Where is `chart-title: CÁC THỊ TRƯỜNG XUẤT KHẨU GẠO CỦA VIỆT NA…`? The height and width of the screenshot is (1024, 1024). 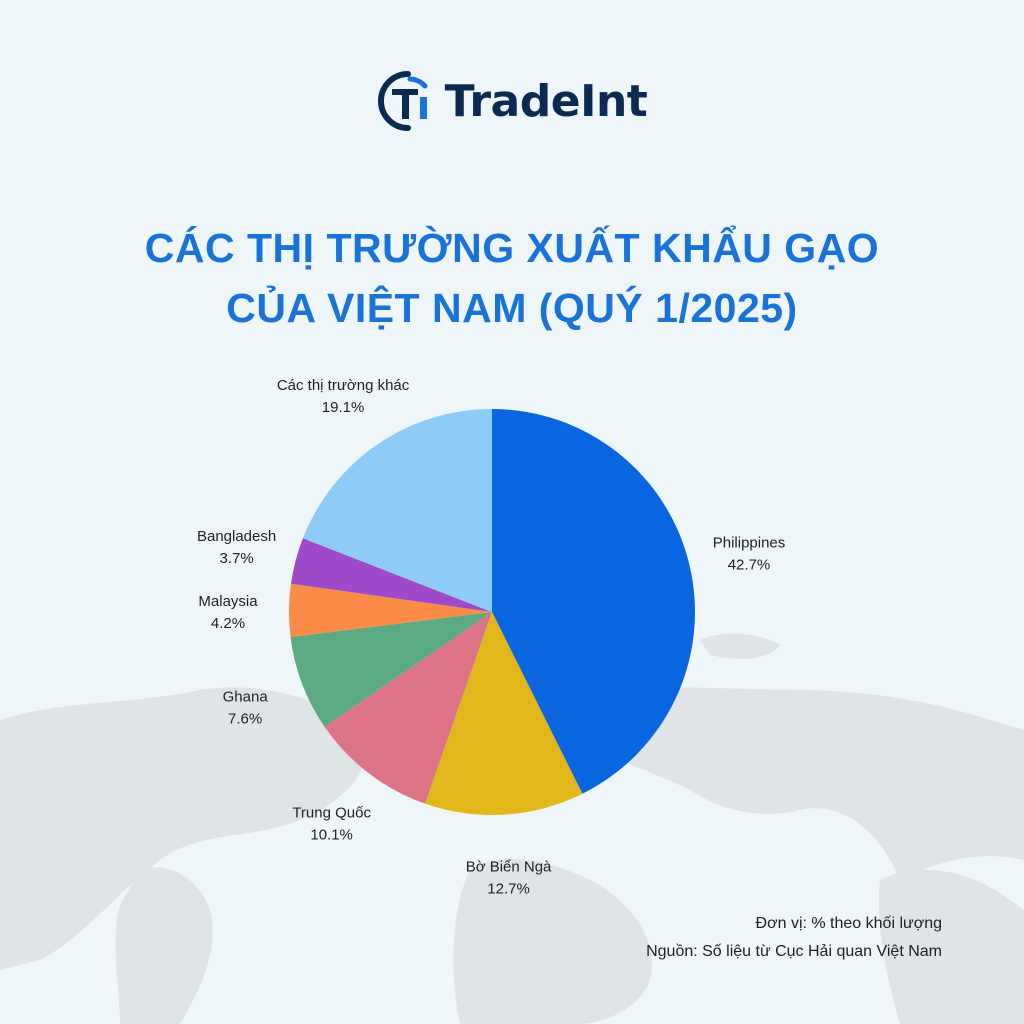
chart-title: CÁC THỊ TRƯỜNG XUẤT KHẨU GẠO CỦA VIỆT NA… is located at coordinates (512, 278).